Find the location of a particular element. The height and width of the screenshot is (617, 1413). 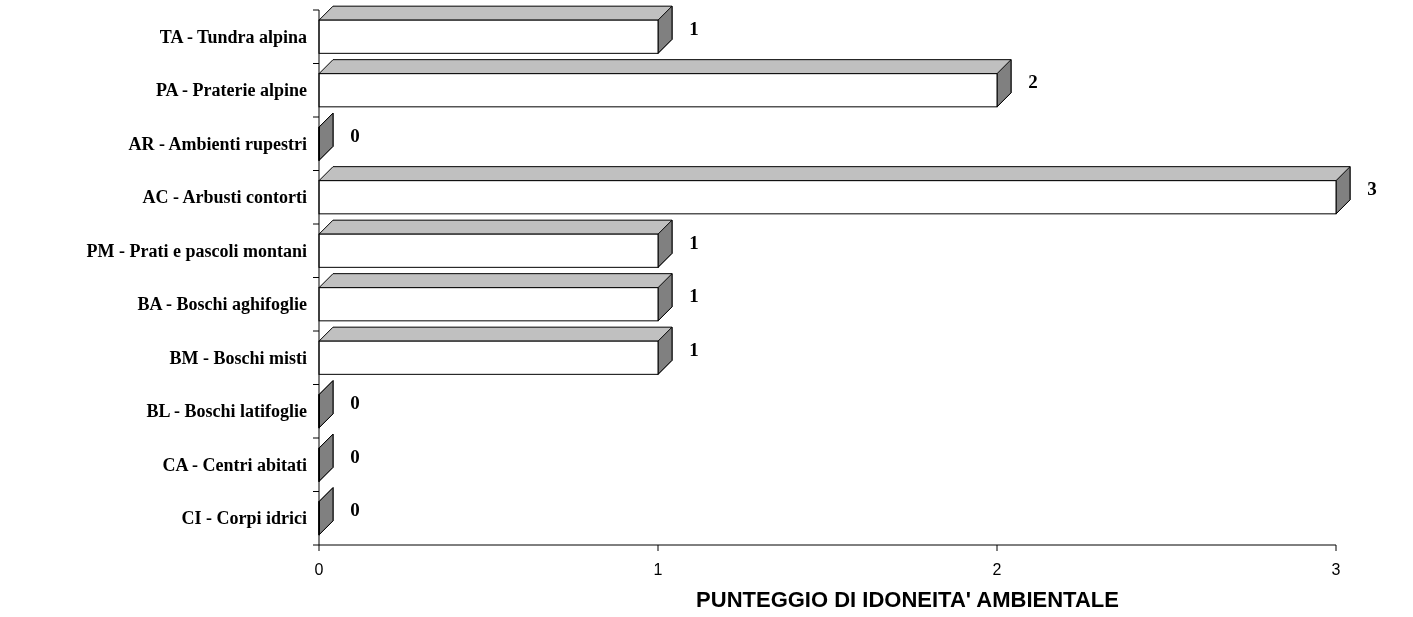

x-tick-label: 3 is located at coordinates (1336, 569).